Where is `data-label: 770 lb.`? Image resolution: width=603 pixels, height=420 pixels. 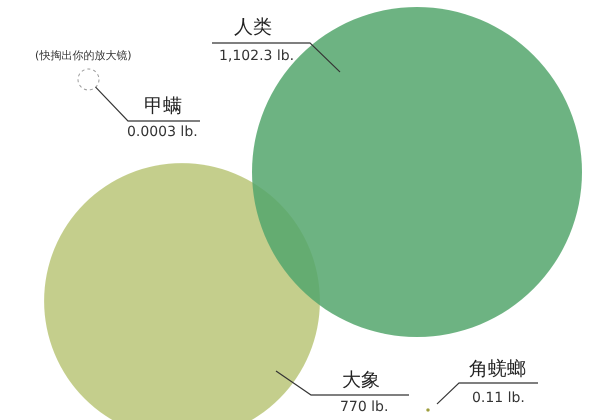 data-label: 770 lb. is located at coordinates (364, 407).